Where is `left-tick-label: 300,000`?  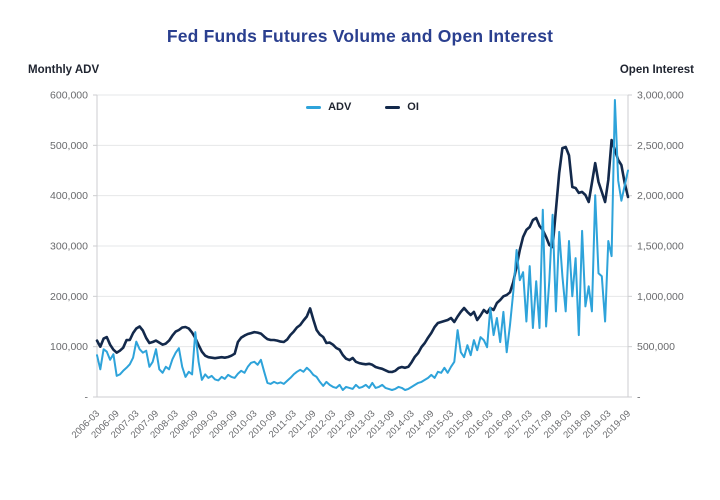 left-tick-label: 300,000 is located at coordinates (69, 247).